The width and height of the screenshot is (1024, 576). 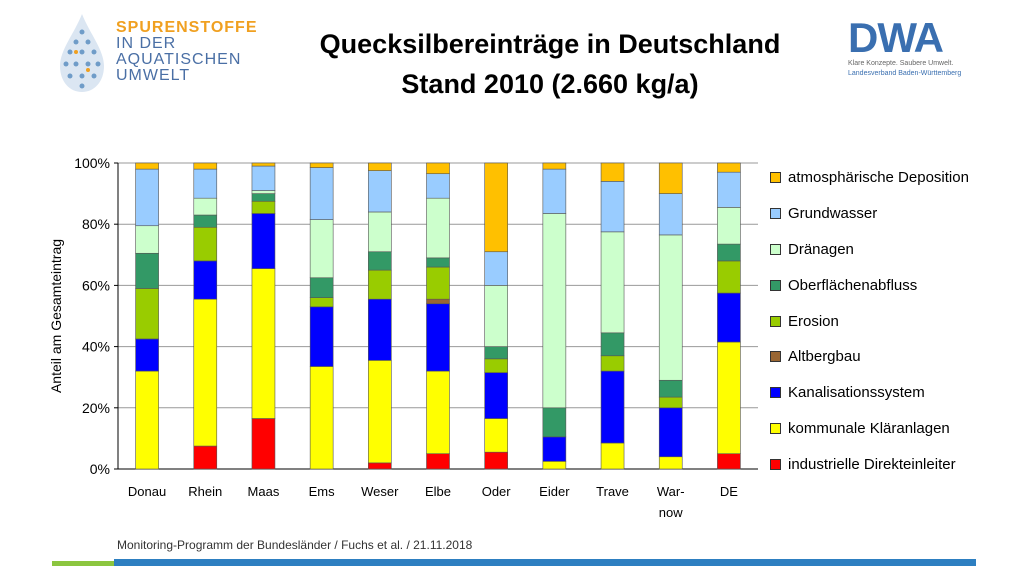 What do you see at coordinates (83, 563) in the screenshot?
I see `footer-accent-green` at bounding box center [83, 563].